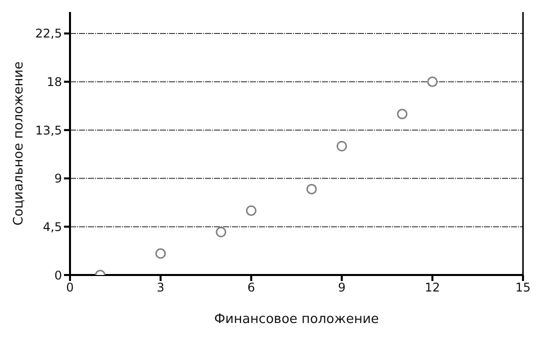 This screenshot has height=343, width=543. I want to click on x-axis-title: Финансовое положение, so click(296, 319).